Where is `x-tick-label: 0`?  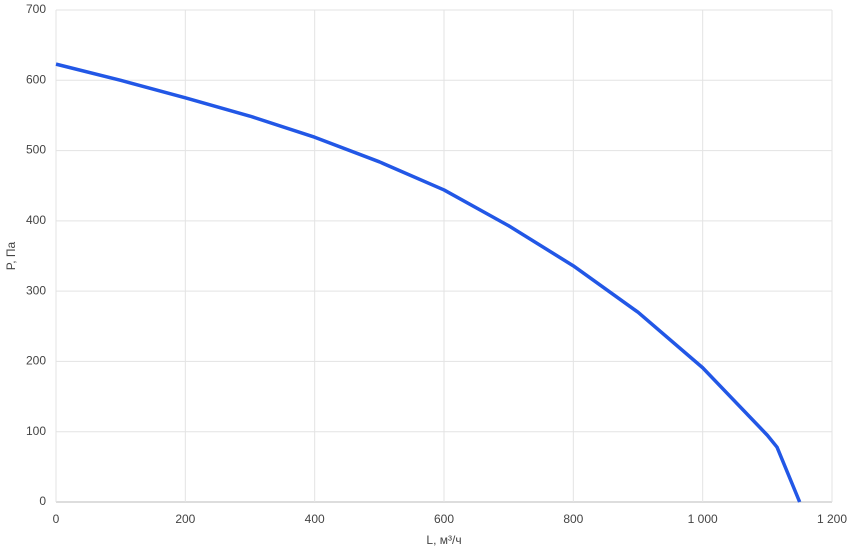
x-tick-label: 0 is located at coordinates (56, 519).